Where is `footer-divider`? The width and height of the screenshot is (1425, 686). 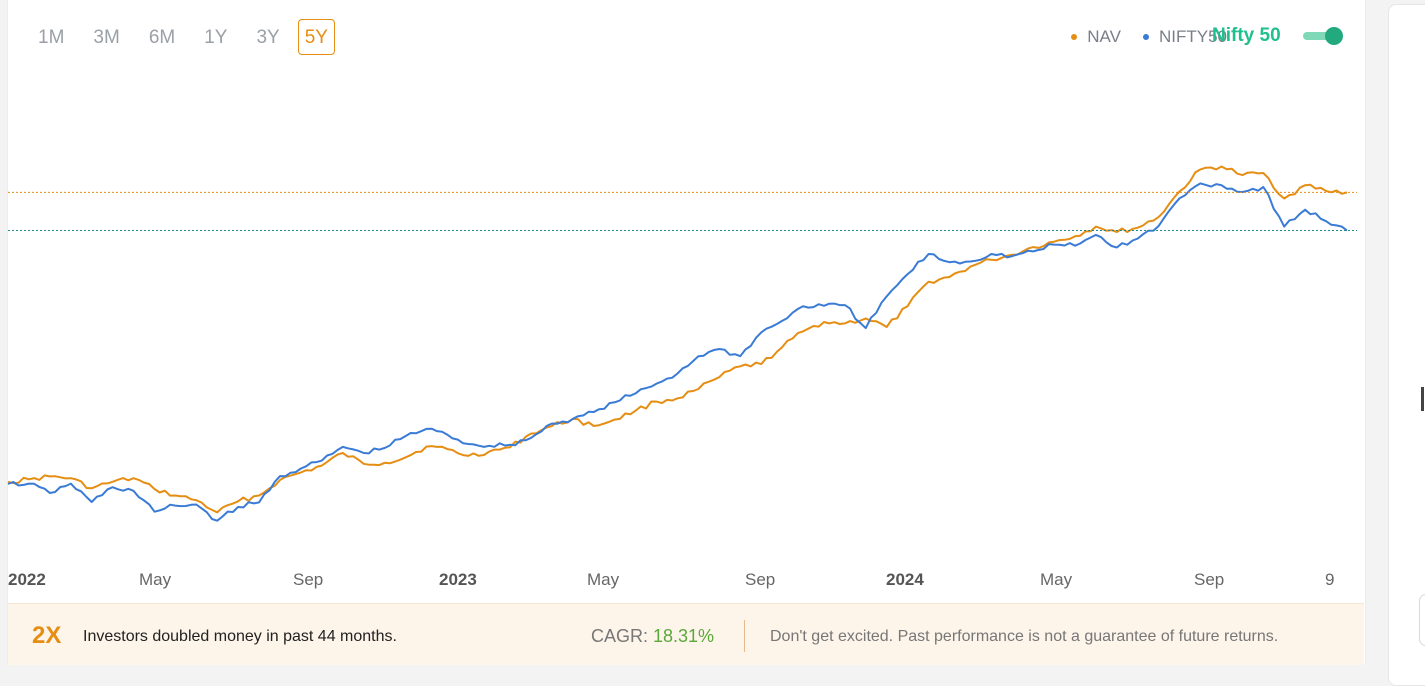 footer-divider is located at coordinates (744, 636).